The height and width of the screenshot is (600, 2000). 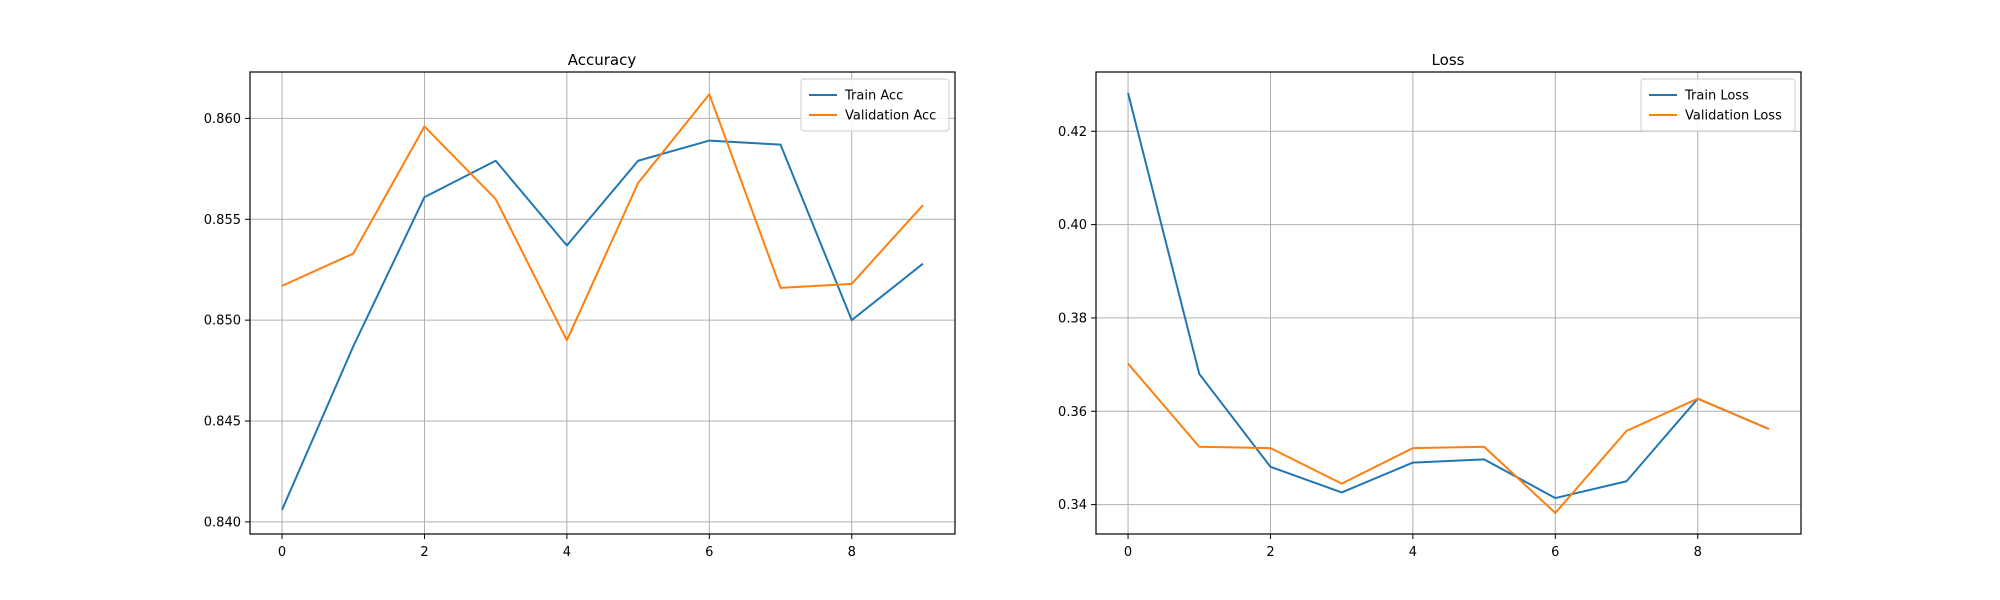 I want to click on chart-title: Accuracy, so click(x=602, y=60).